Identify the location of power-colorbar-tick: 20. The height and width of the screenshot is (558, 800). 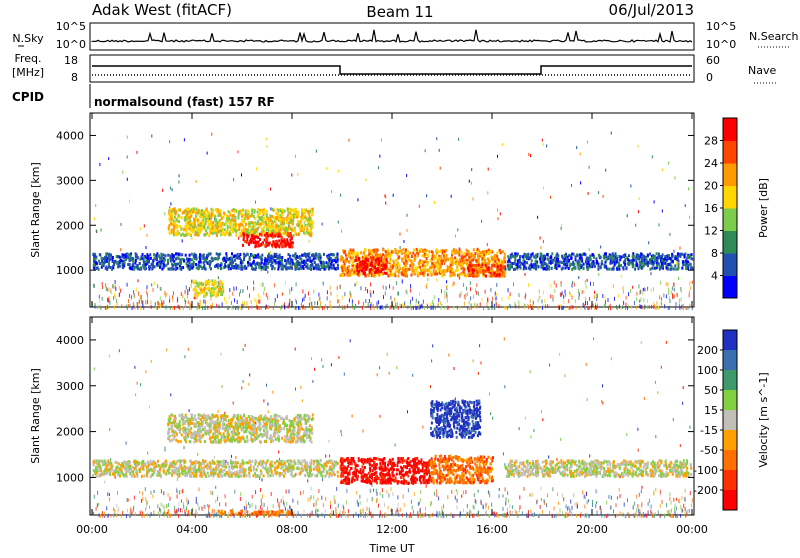
(711, 186).